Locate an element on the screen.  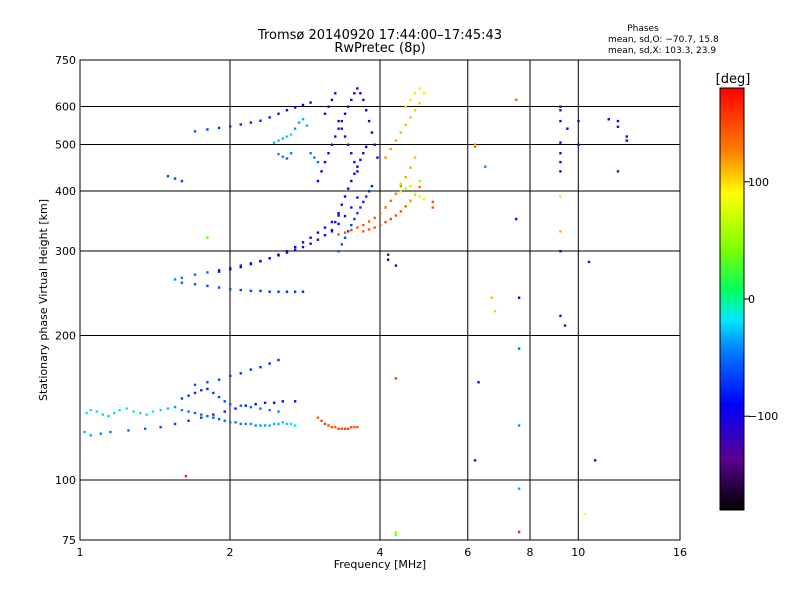
x-tick-label: 8 is located at coordinates (530, 552).